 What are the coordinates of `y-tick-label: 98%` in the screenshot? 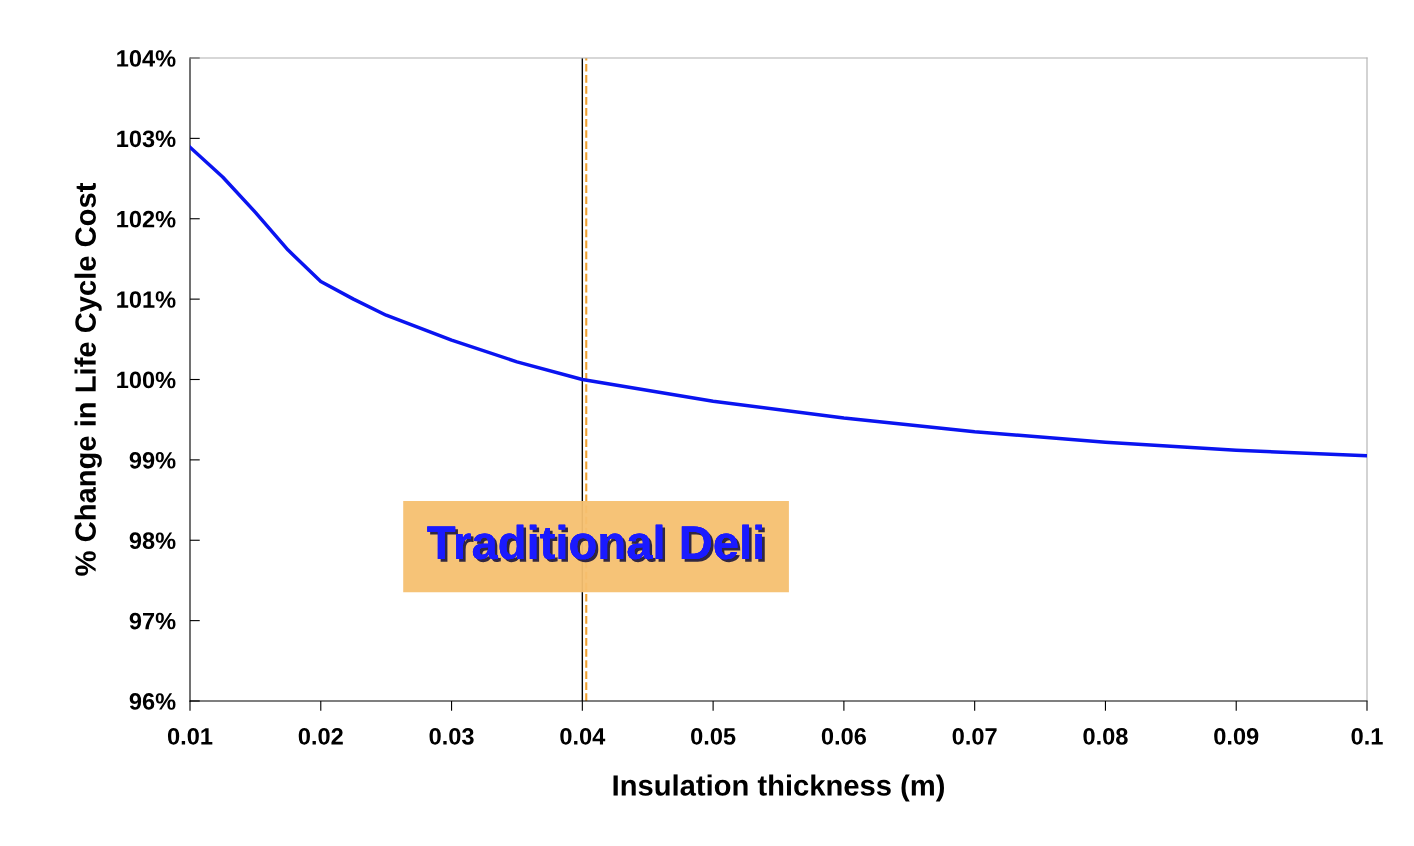 It's located at (152, 541).